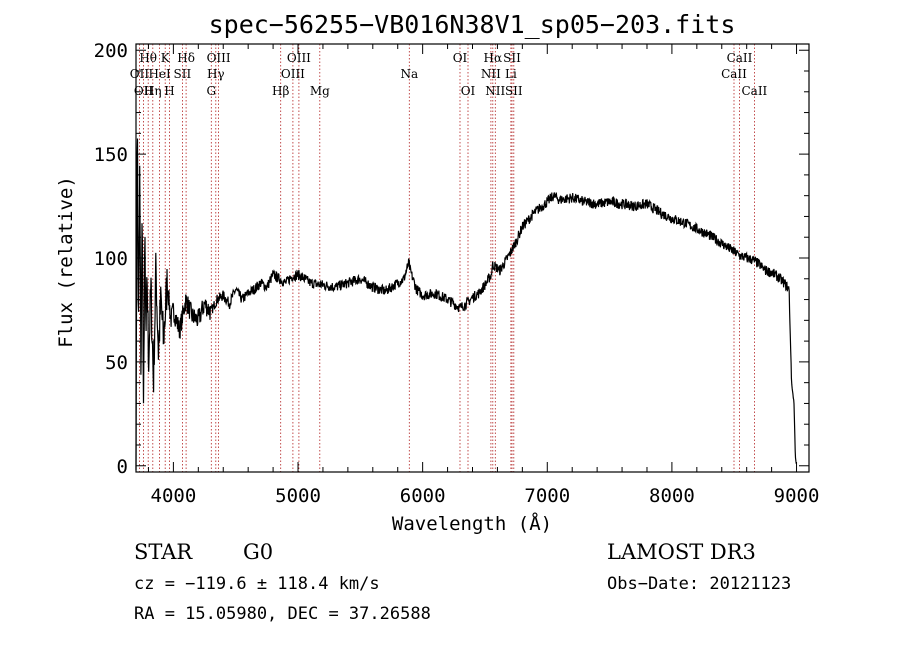 This screenshot has height=654, width=900. I want to click on line-label: HeI, so click(159, 74).